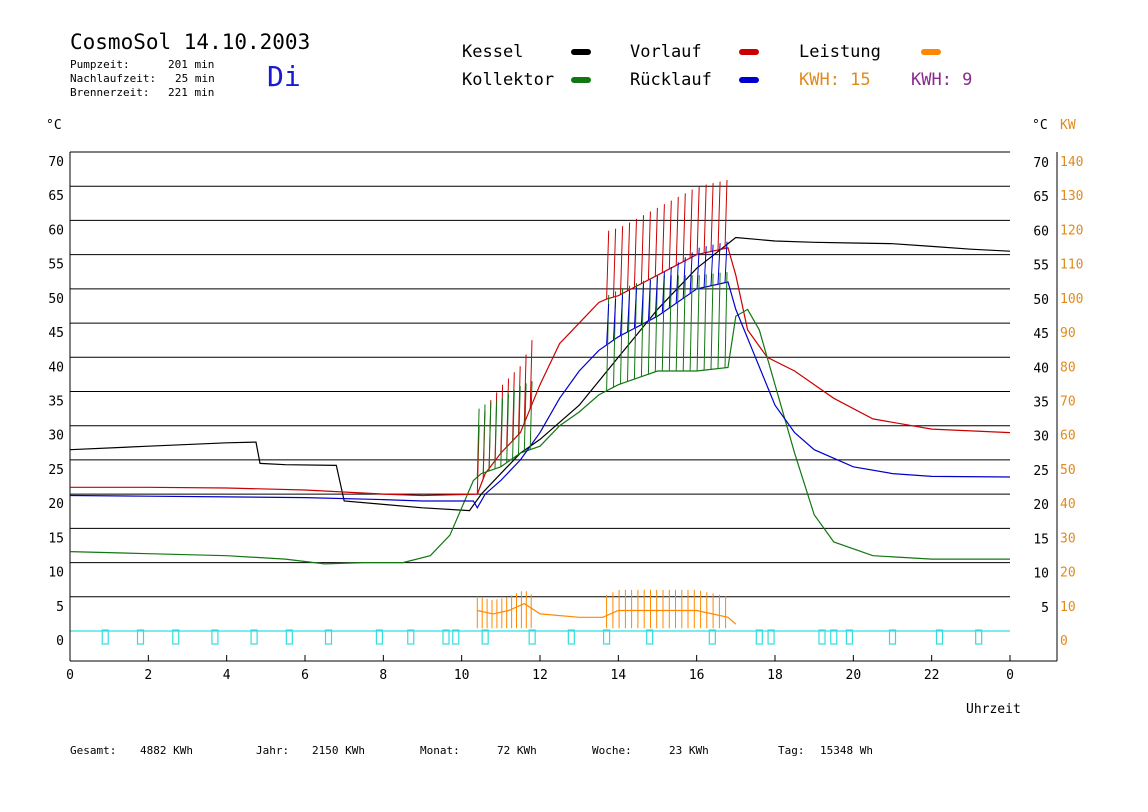  What do you see at coordinates (1041, 403) in the screenshot?
I see `y-right-tick-label: 35` at bounding box center [1041, 403].